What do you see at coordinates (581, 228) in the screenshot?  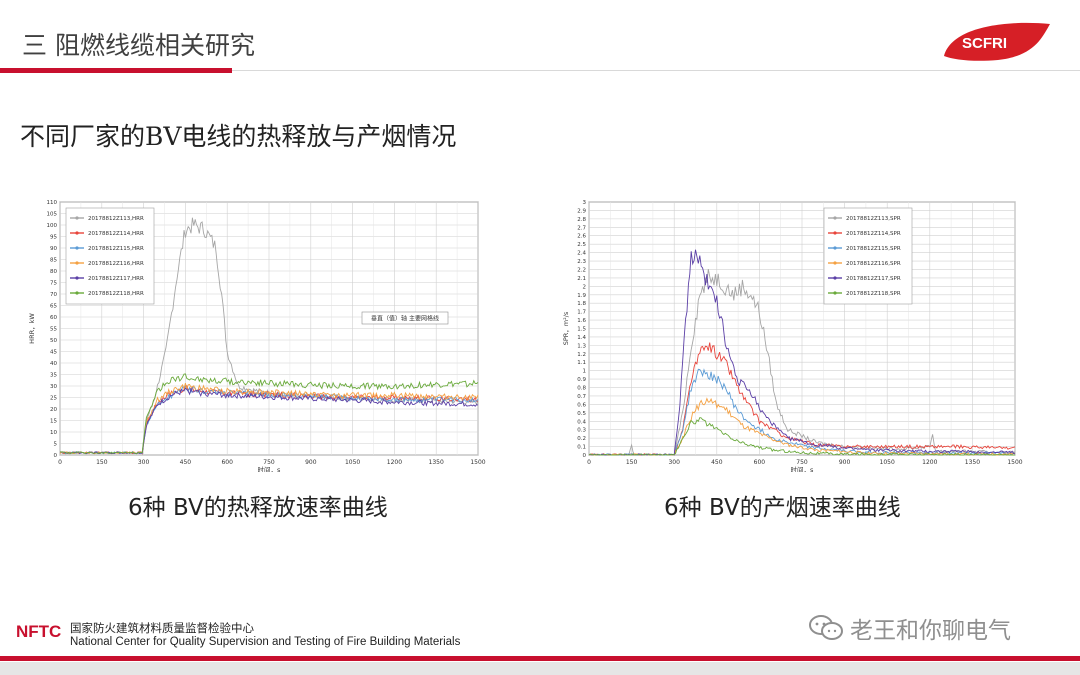 I see `y-tick-label: 2.7` at bounding box center [581, 228].